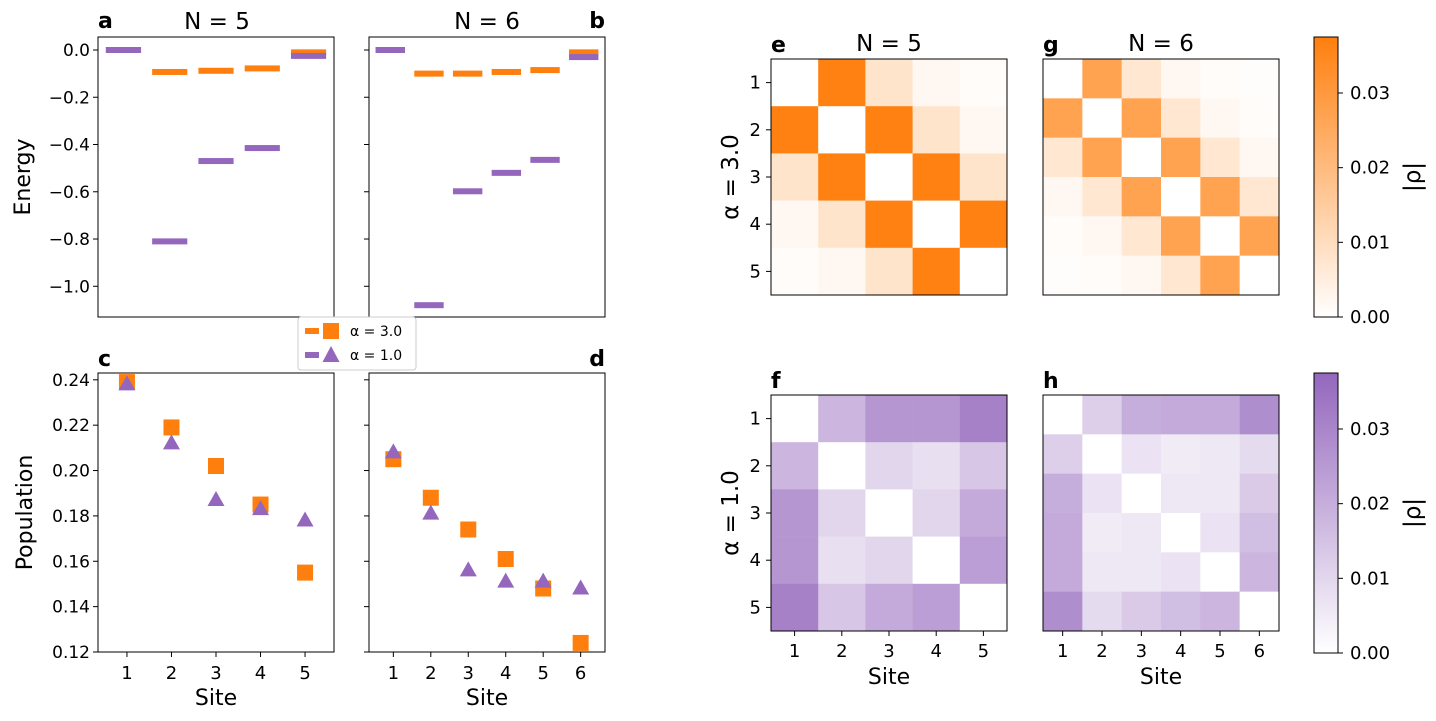 Image resolution: width=1436 pixels, height=721 pixels. I want to click on row-tick-label: 4, so click(755, 224).